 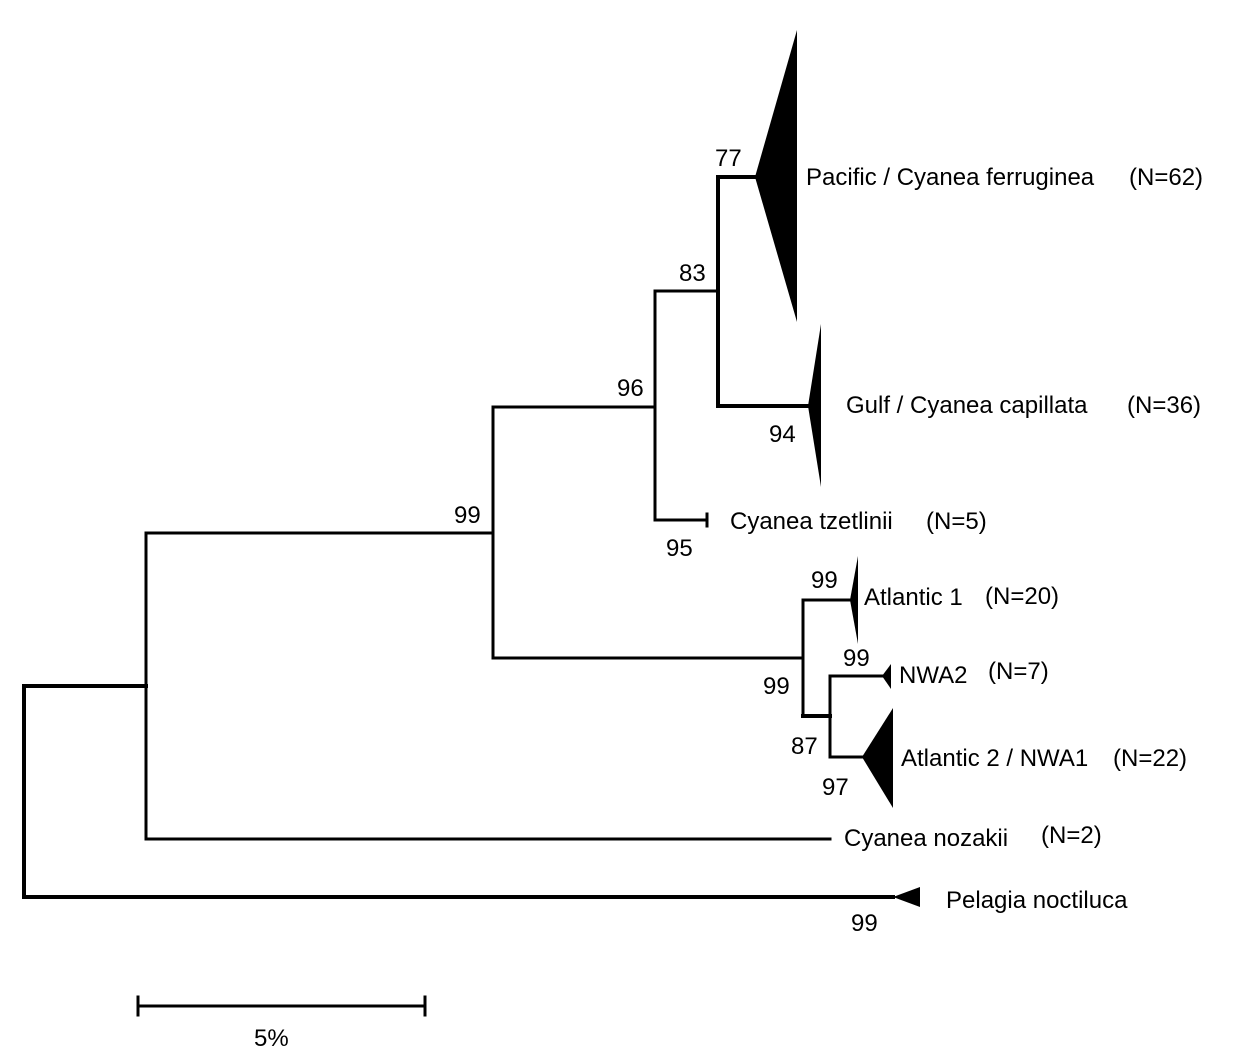 What do you see at coordinates (804, 746) in the screenshot?
I see `support-value: 87` at bounding box center [804, 746].